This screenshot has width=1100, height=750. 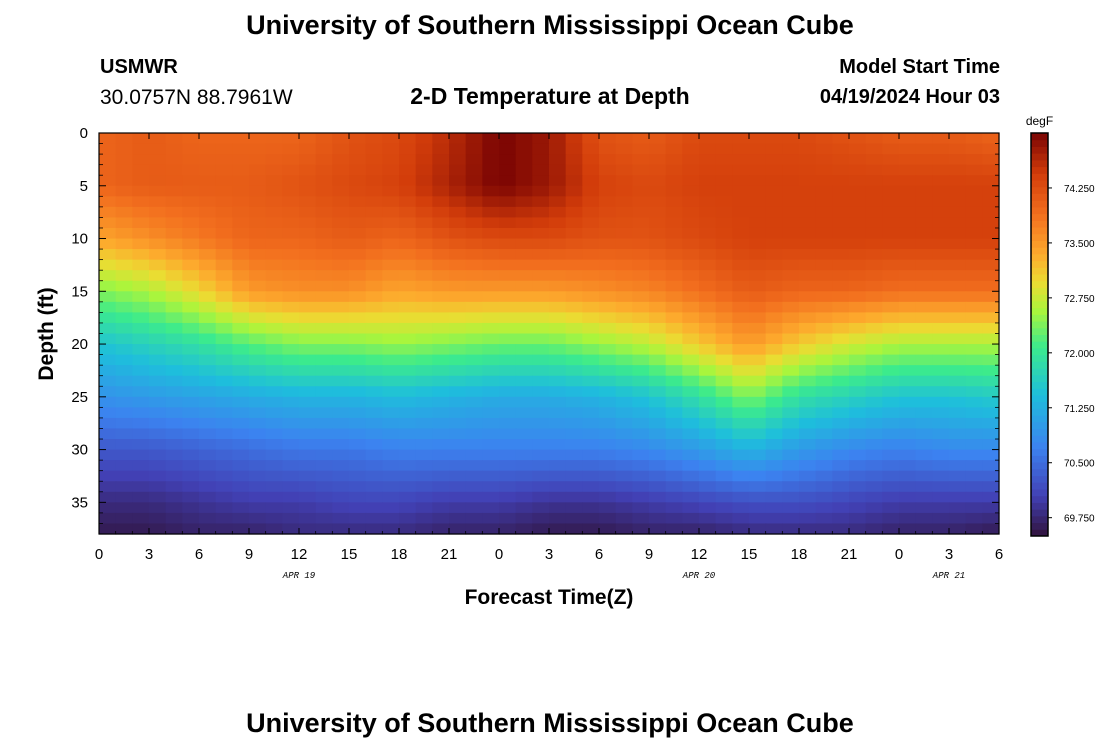 What do you see at coordinates (46, 333) in the screenshot?
I see `y-axis-title: Depth (ft)` at bounding box center [46, 333].